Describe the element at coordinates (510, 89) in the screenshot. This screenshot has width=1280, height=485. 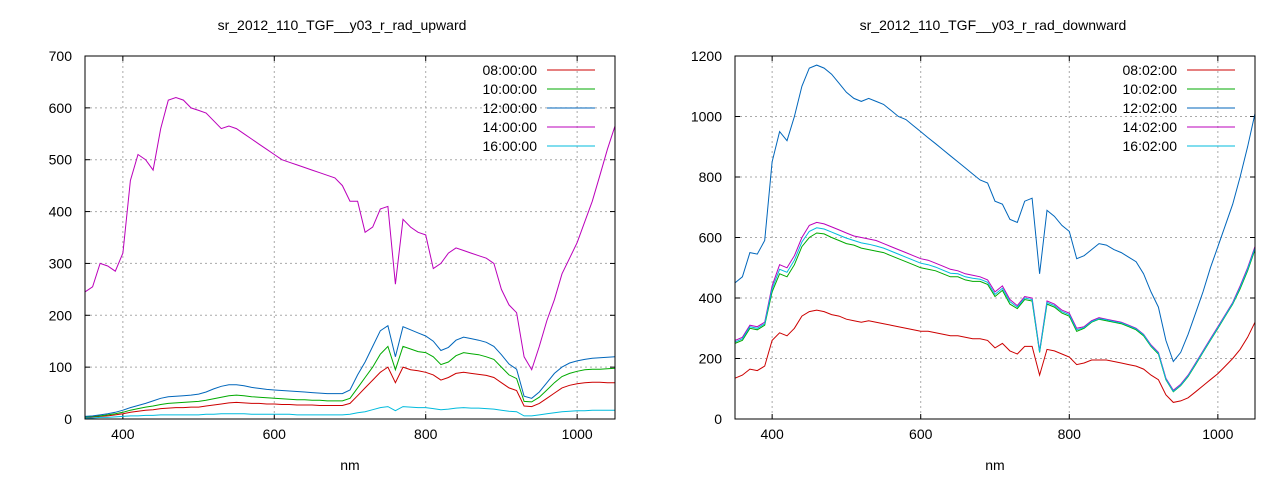
I see `legend-label: 10:00:00` at that location.